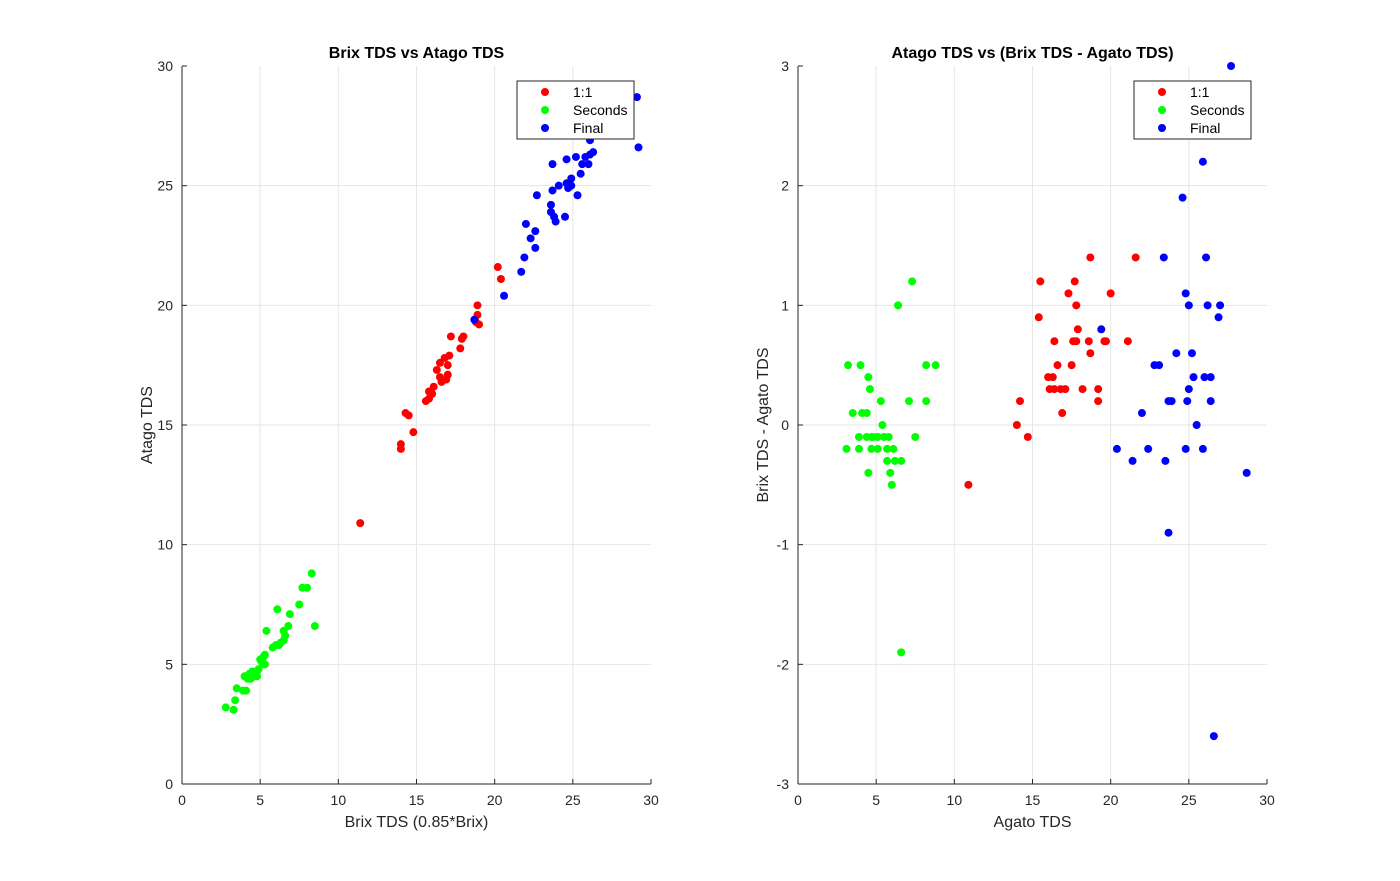 Image resolution: width=1400 pixels, height=881 pixels. Describe the element at coordinates (763, 424) in the screenshot. I see `y-axis-label: Brix TDS - Agato TDS` at that location.